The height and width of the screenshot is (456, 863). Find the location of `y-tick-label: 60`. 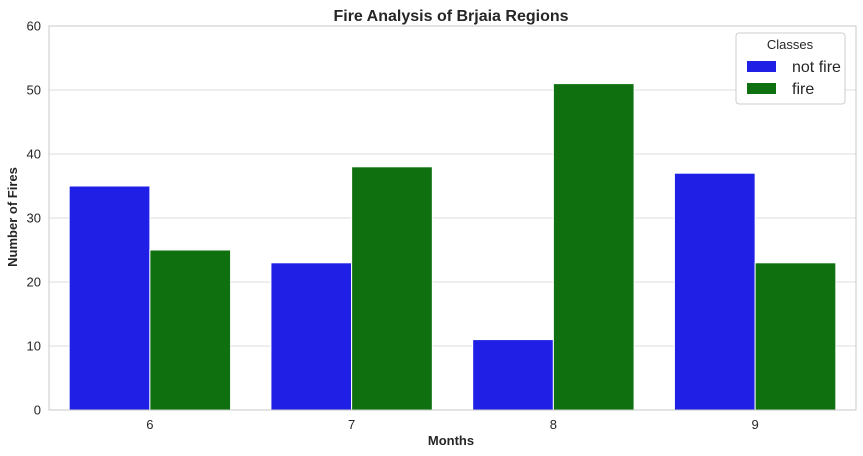

y-tick-label: 60 is located at coordinates (34, 26).